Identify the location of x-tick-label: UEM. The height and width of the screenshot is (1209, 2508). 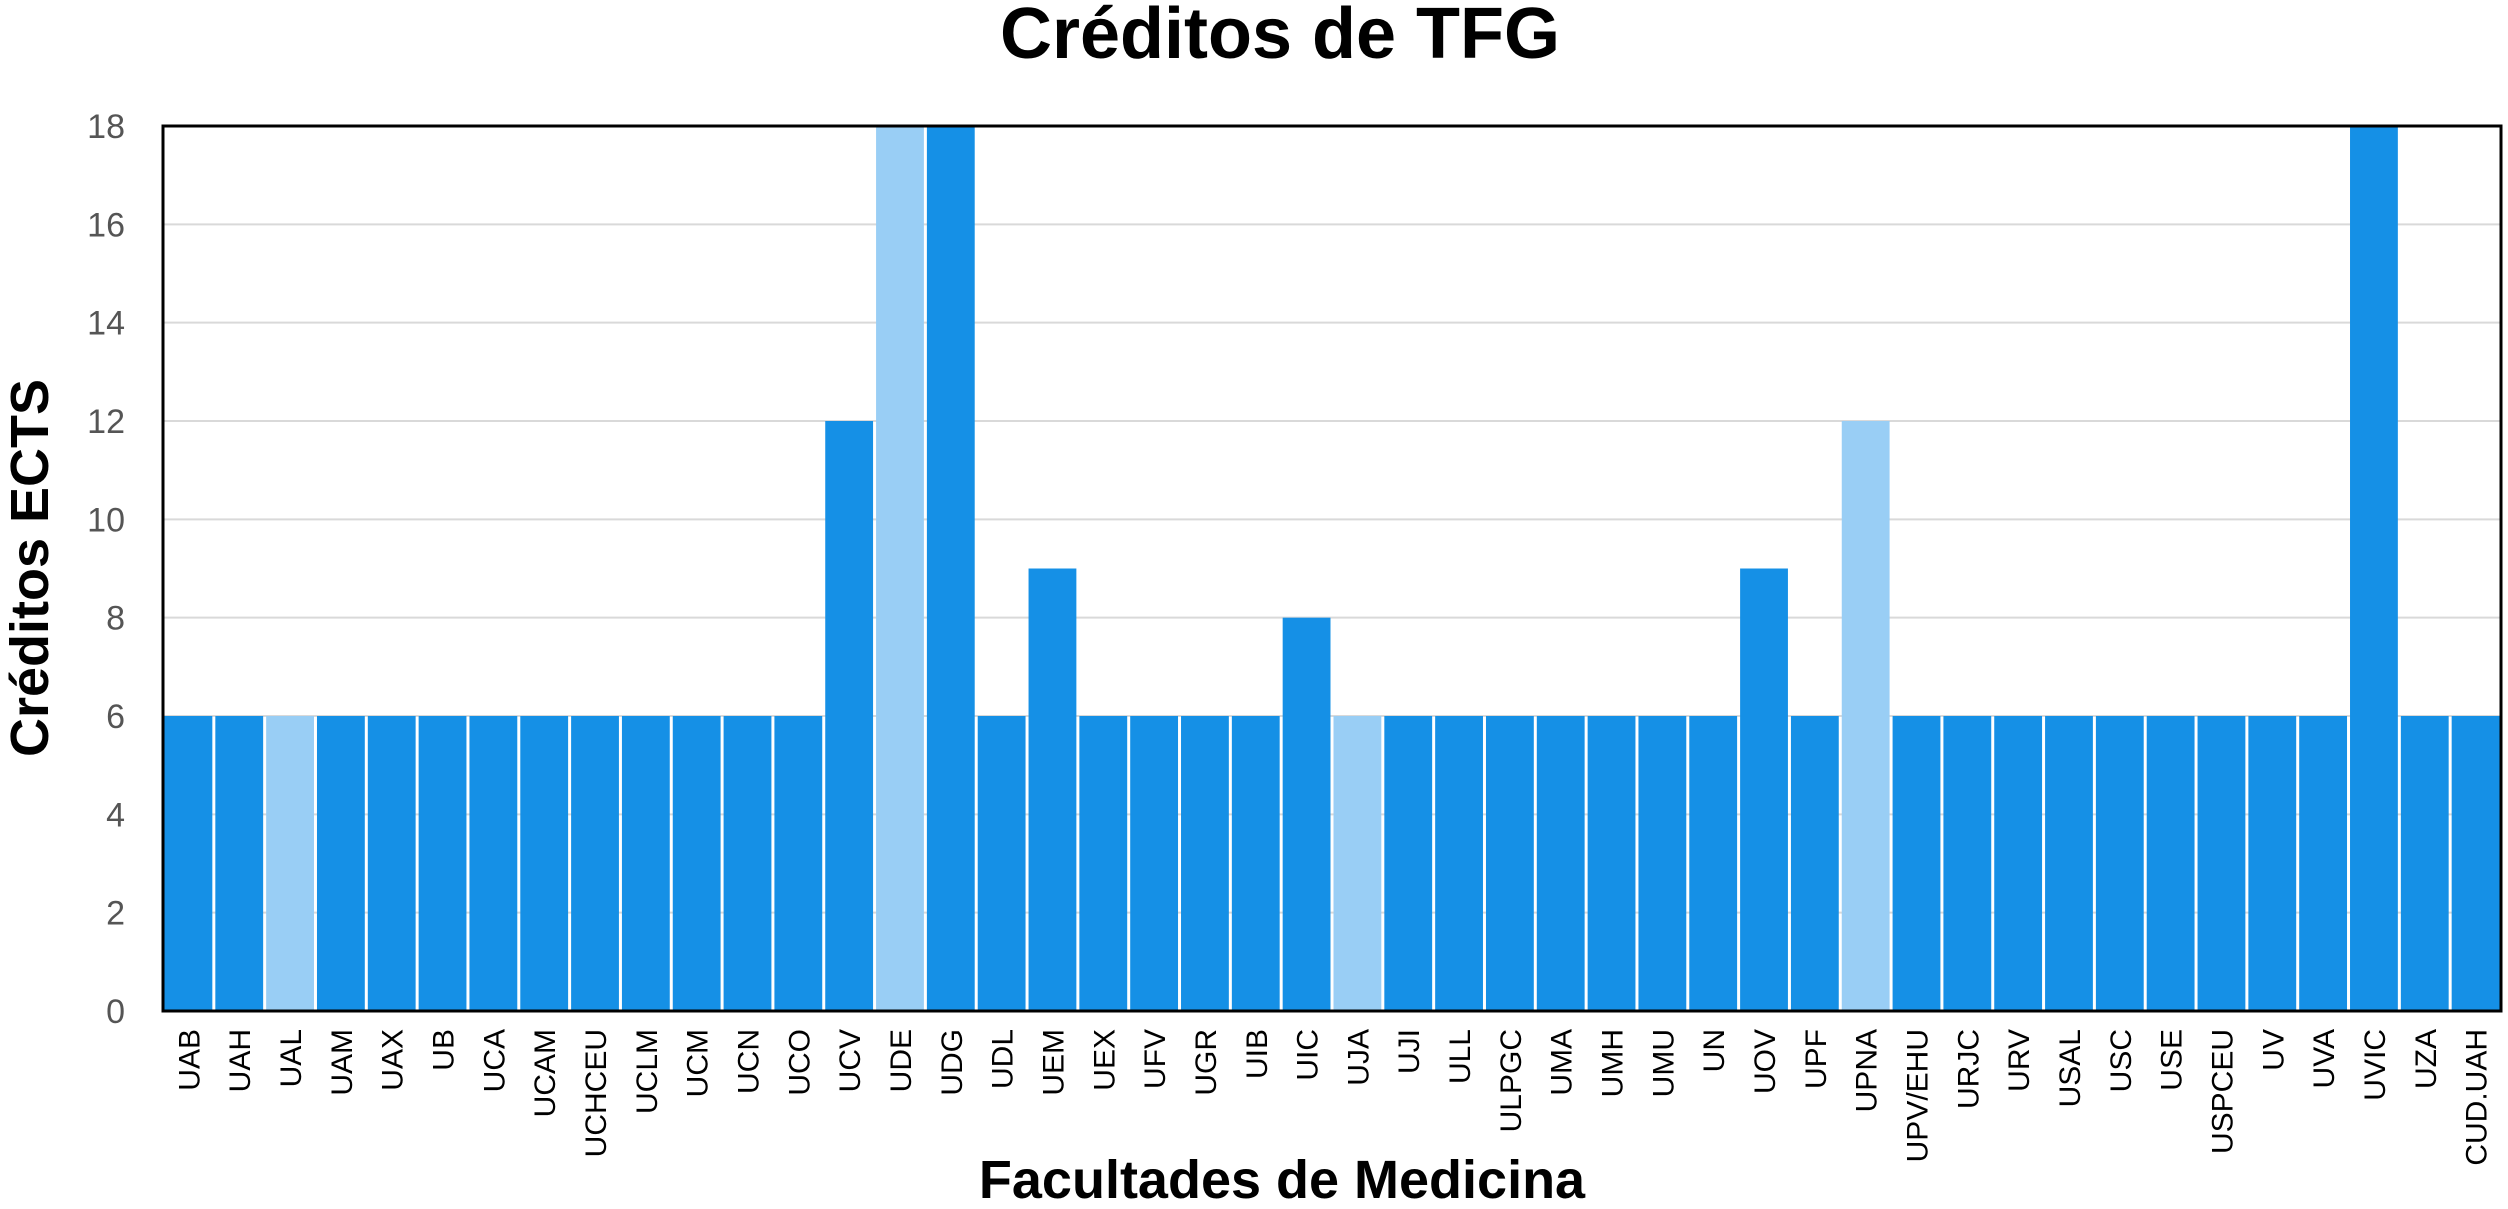
(1053, 1062).